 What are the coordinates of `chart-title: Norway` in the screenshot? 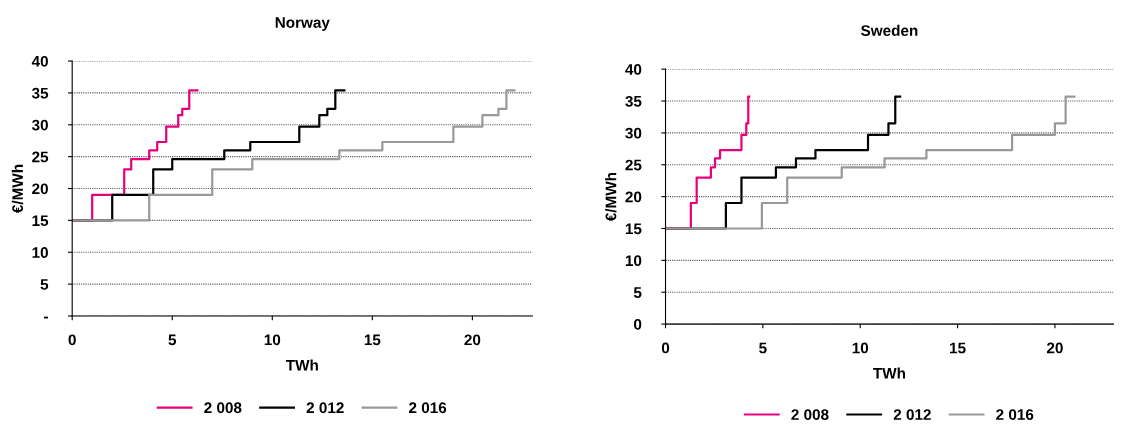 It's located at (302, 24).